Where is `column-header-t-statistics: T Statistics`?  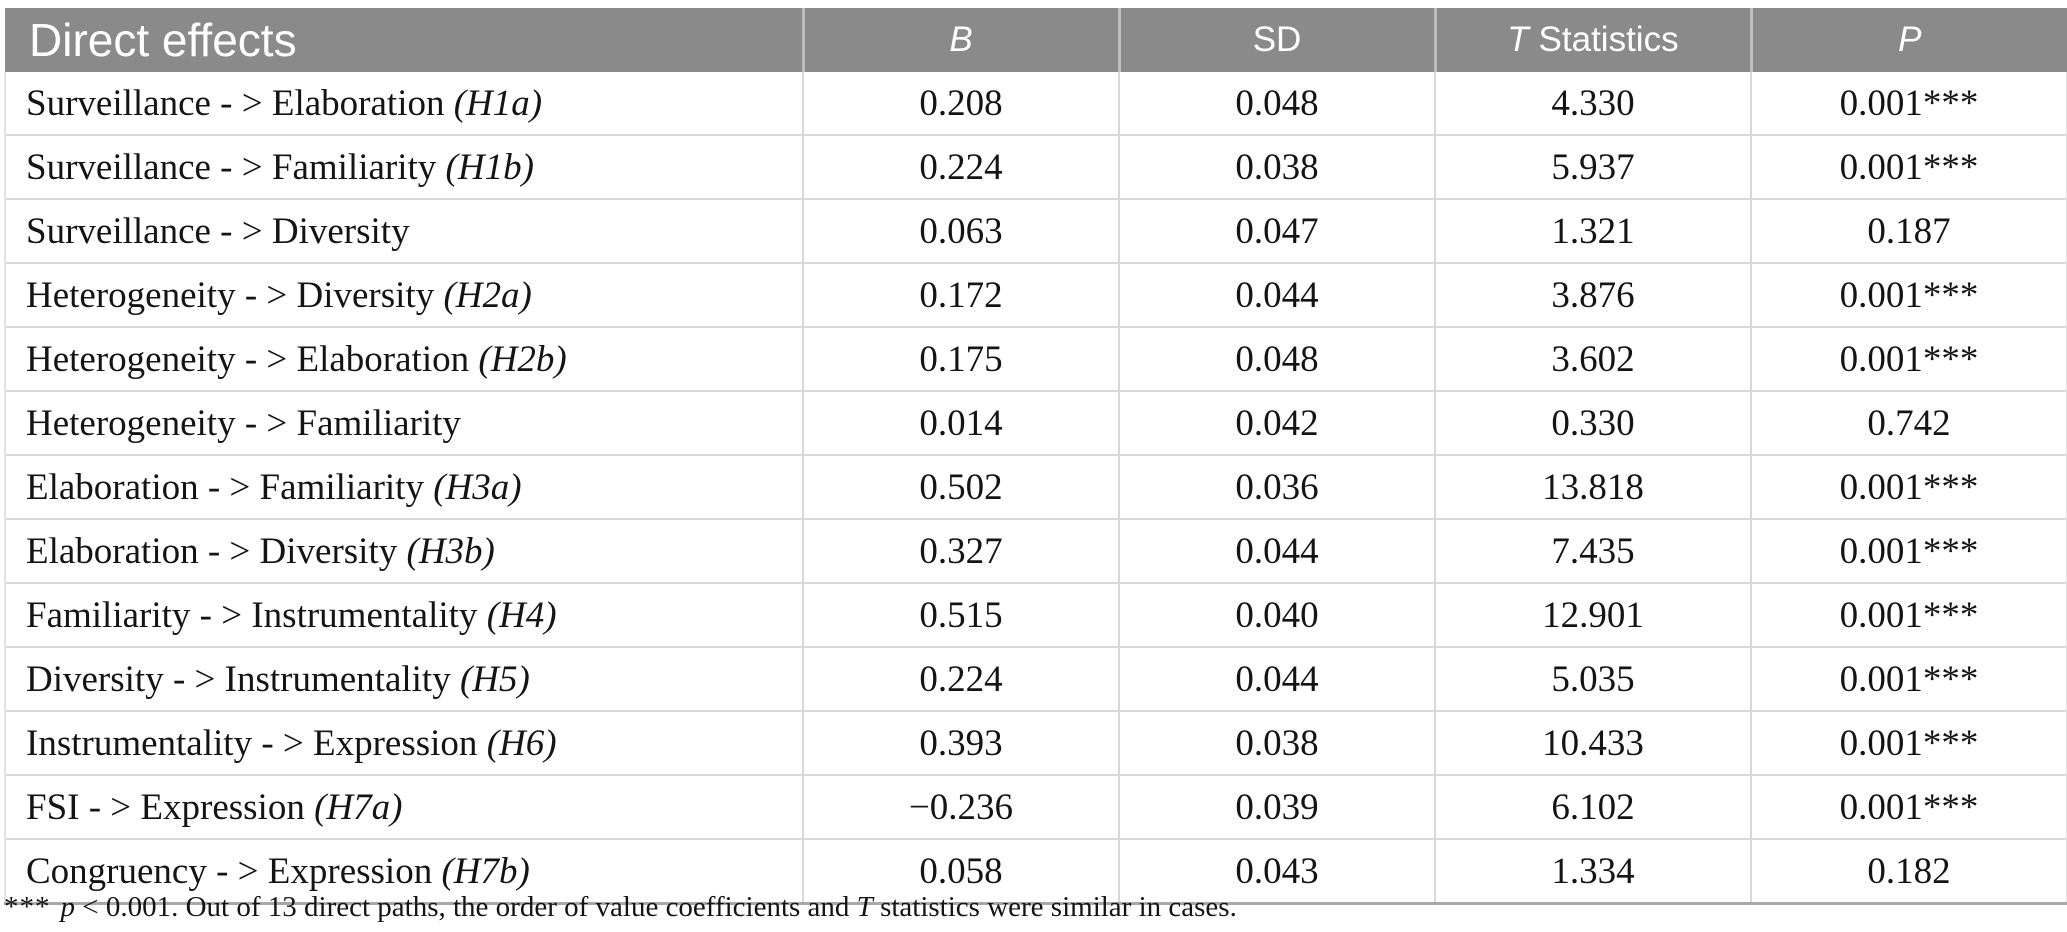 column-header-t-statistics: T Statistics is located at coordinates (1592, 40).